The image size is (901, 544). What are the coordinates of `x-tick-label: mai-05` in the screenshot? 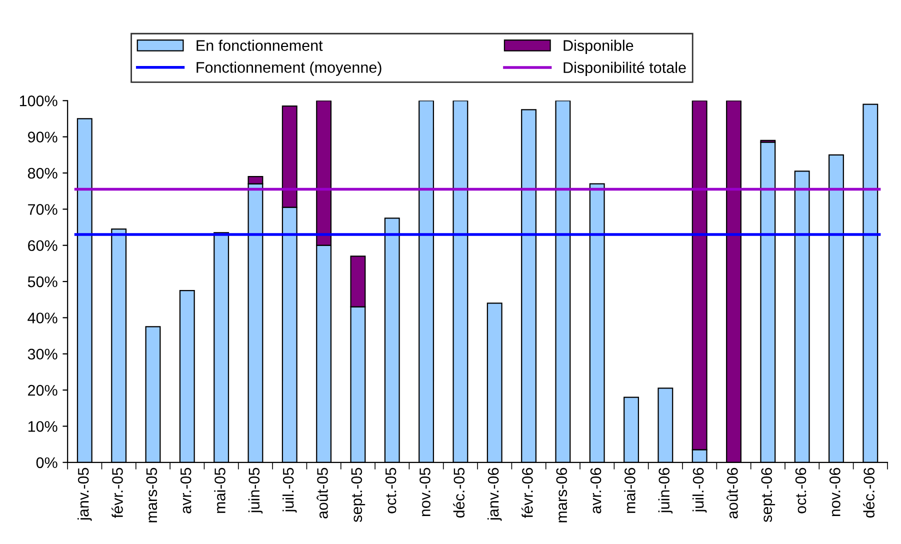 It's located at (220, 490).